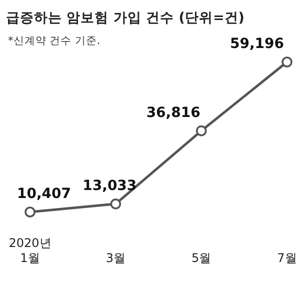 Image resolution: width=300 pixels, height=293 pixels. I want to click on x-tick-label: 7월, so click(287, 258).